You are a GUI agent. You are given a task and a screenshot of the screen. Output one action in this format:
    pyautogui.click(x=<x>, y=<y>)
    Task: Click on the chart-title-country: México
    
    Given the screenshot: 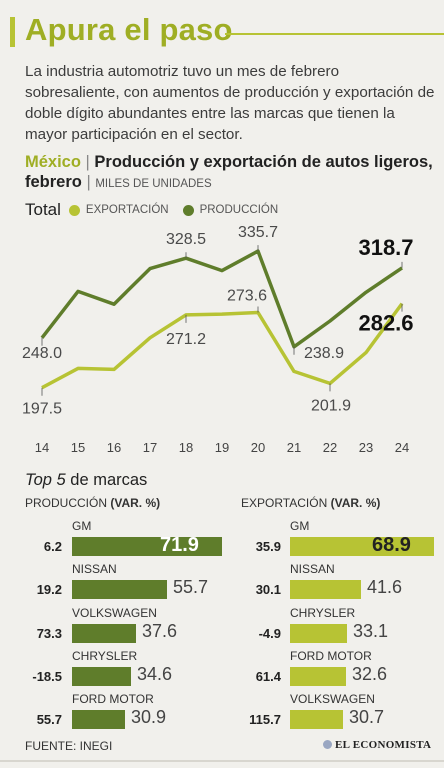 What is the action you would take?
    pyautogui.click(x=53, y=162)
    